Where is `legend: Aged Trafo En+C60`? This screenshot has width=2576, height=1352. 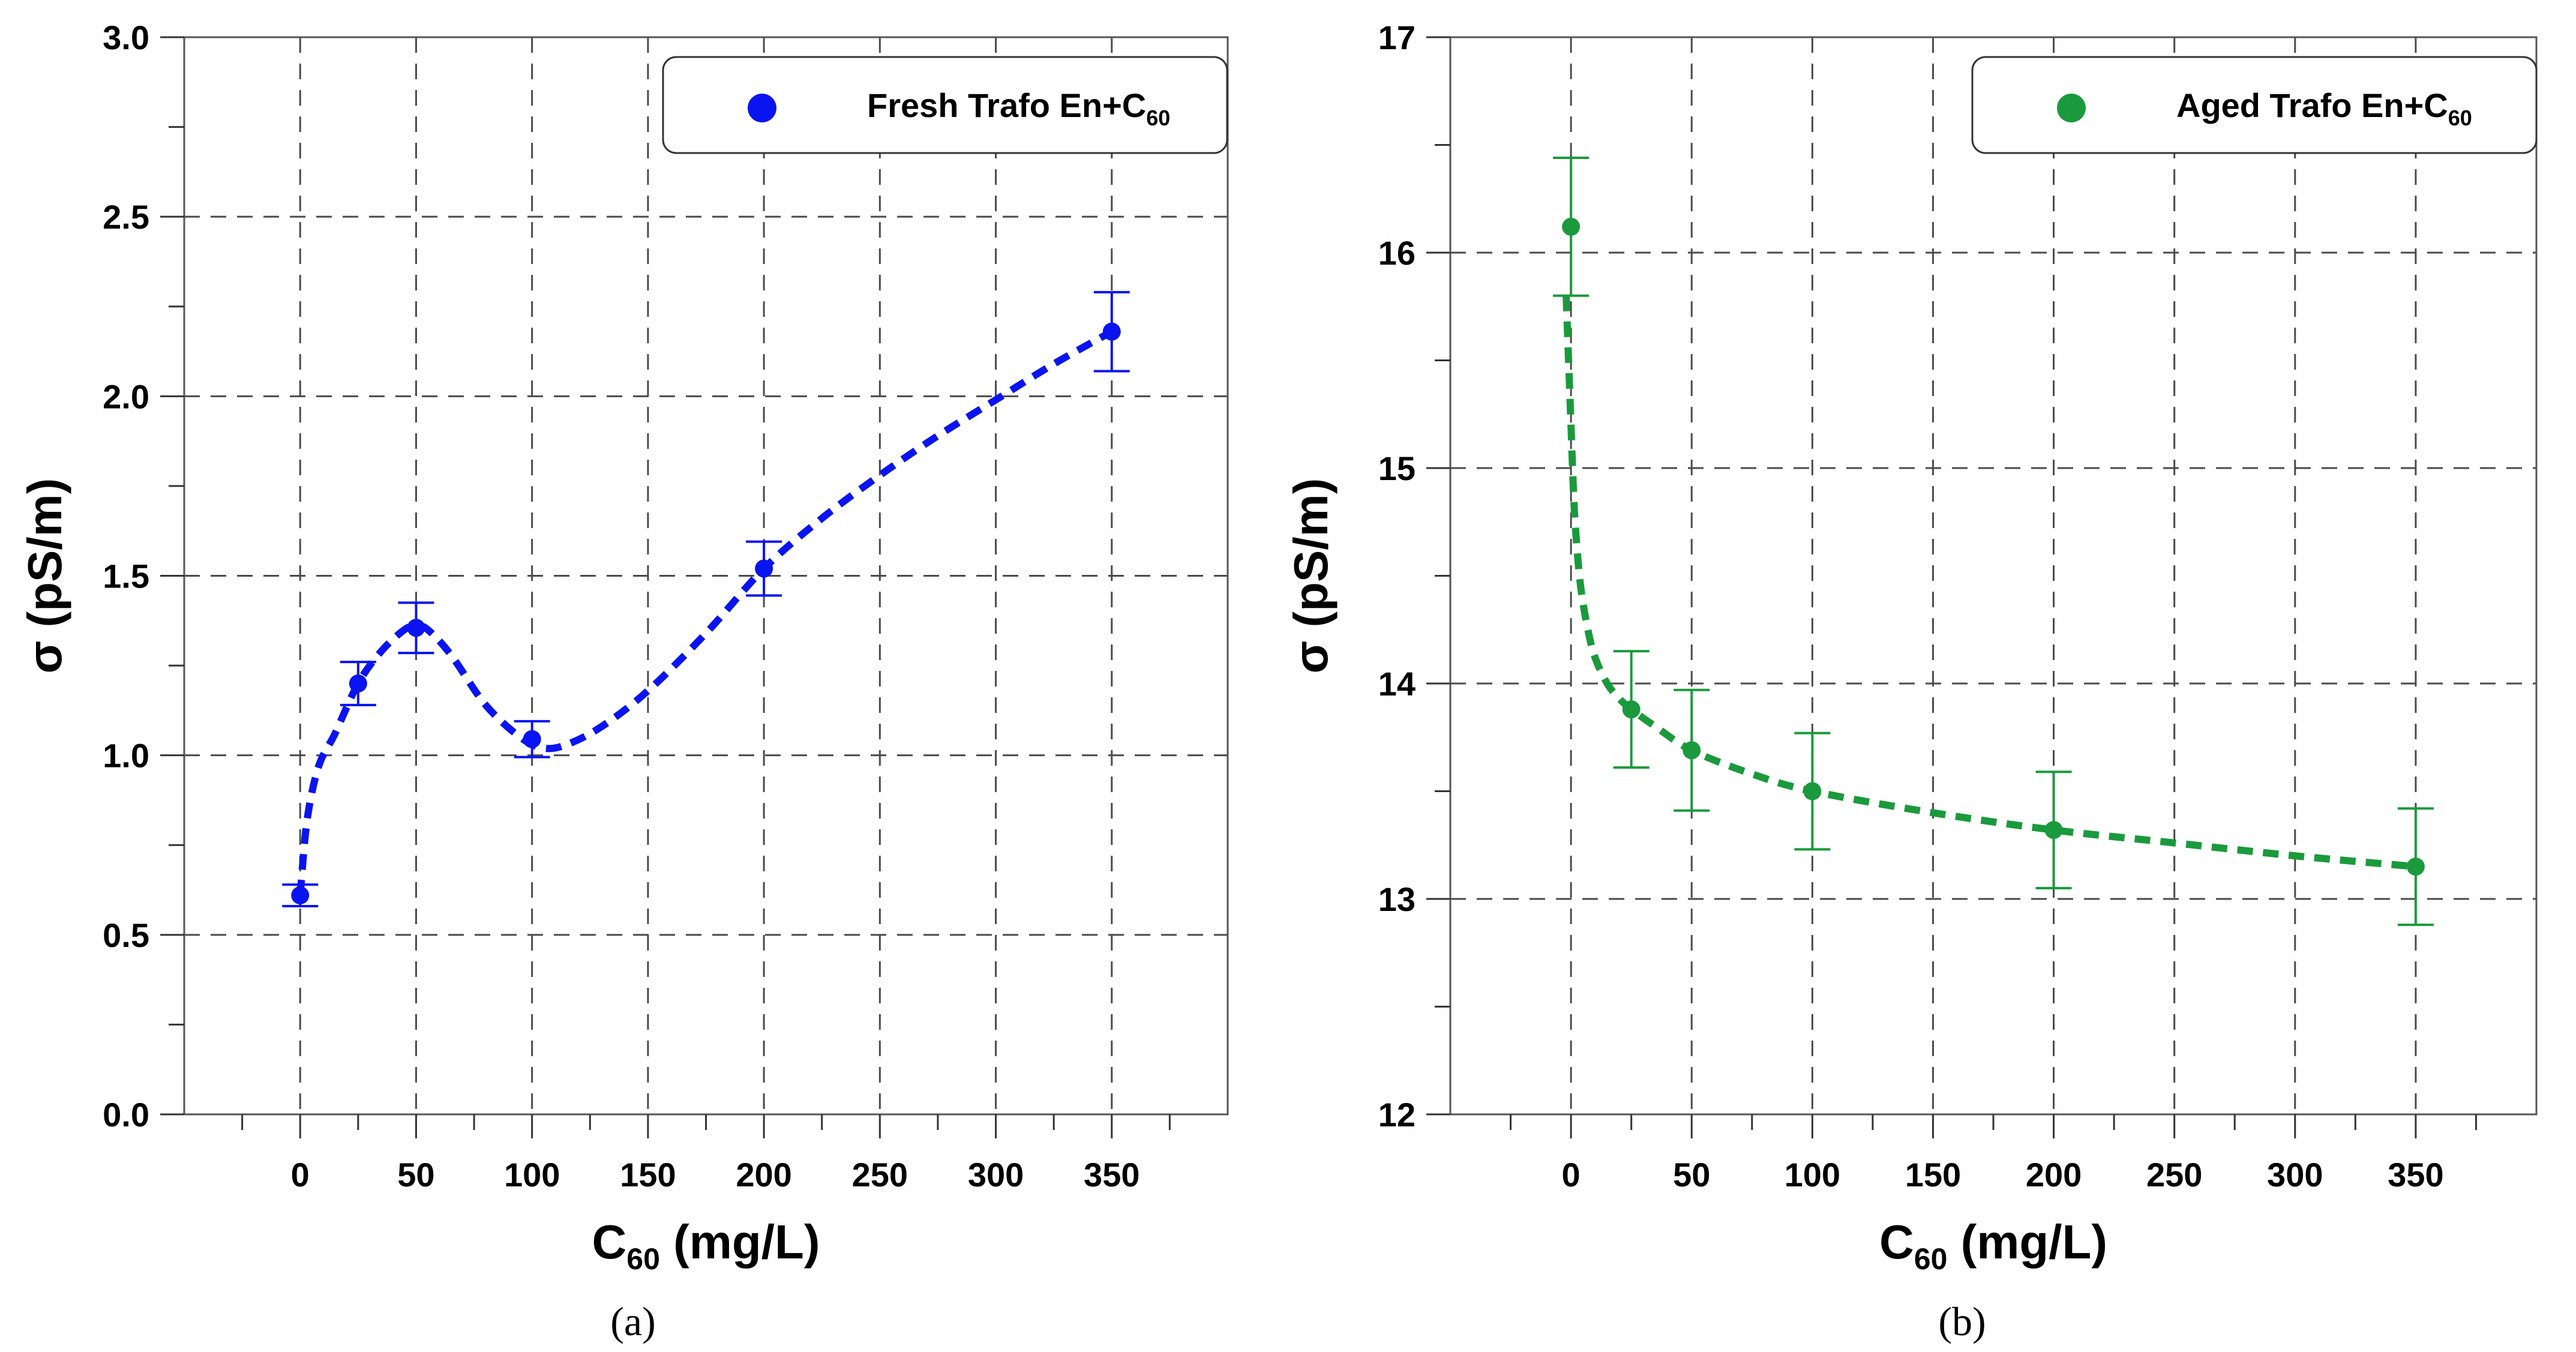 legend: Aged Trafo En+C60 is located at coordinates (2254, 105).